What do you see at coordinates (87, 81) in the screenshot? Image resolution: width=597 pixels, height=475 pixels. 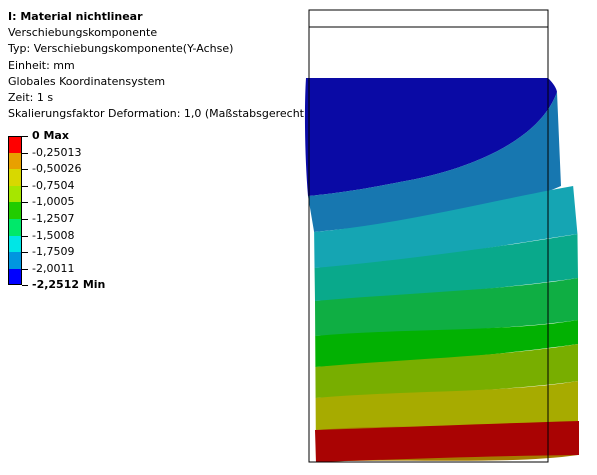 I see `info-coordinate-system: Globales Koordinatensystem` at bounding box center [87, 81].